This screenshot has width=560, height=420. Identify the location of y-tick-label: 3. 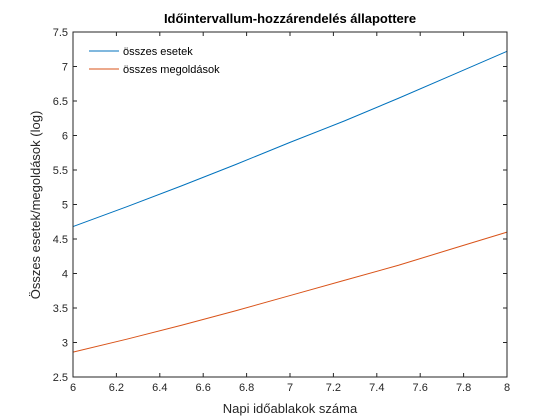
(65, 344).